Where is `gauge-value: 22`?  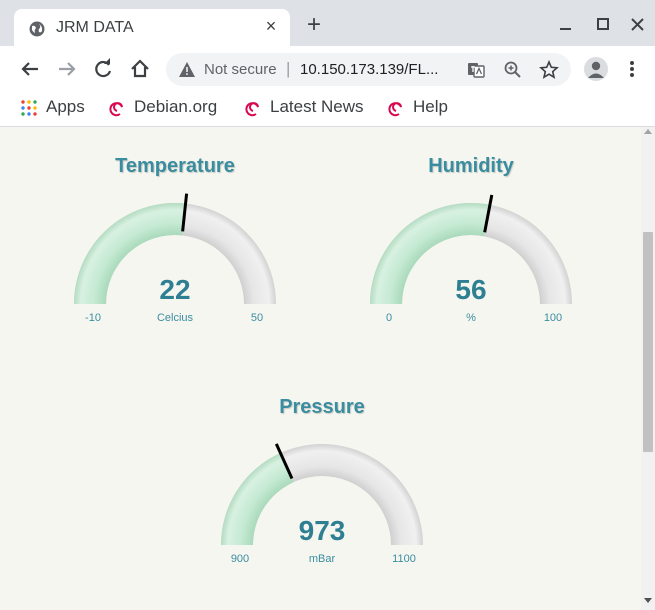 gauge-value: 22 is located at coordinates (175, 289).